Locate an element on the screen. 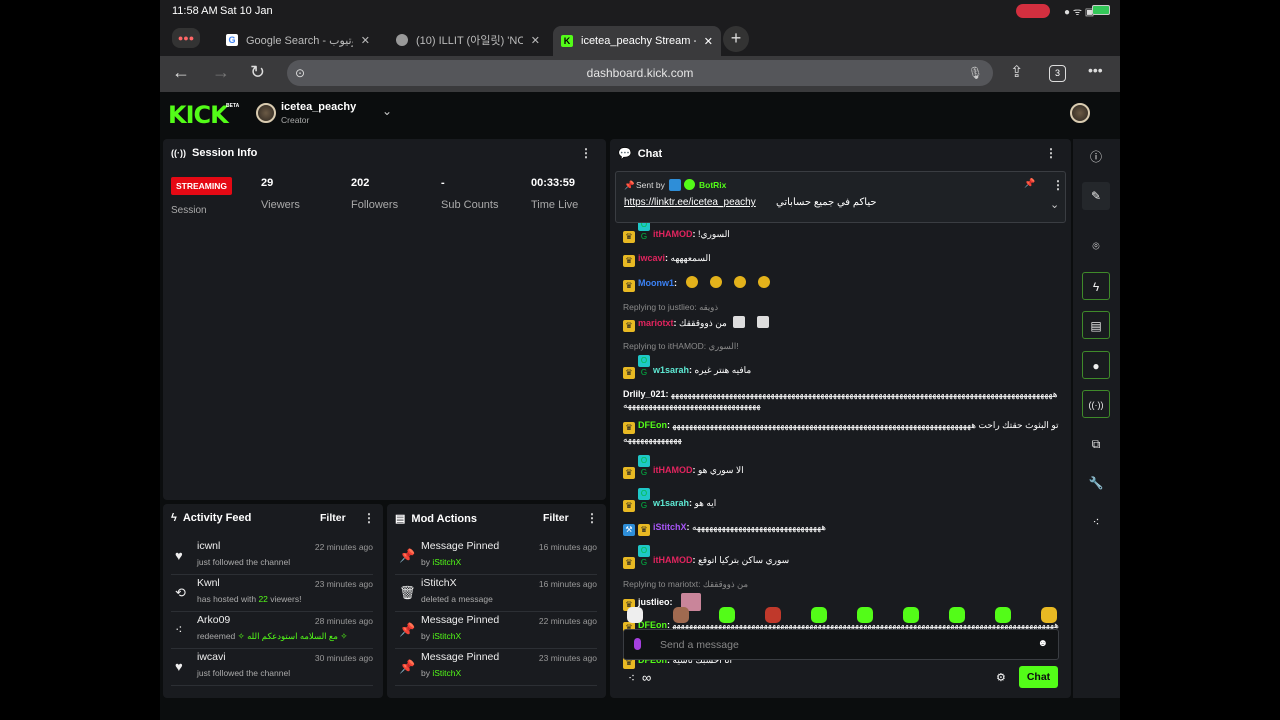  activity-username: Arko09 is located at coordinates (214, 620).